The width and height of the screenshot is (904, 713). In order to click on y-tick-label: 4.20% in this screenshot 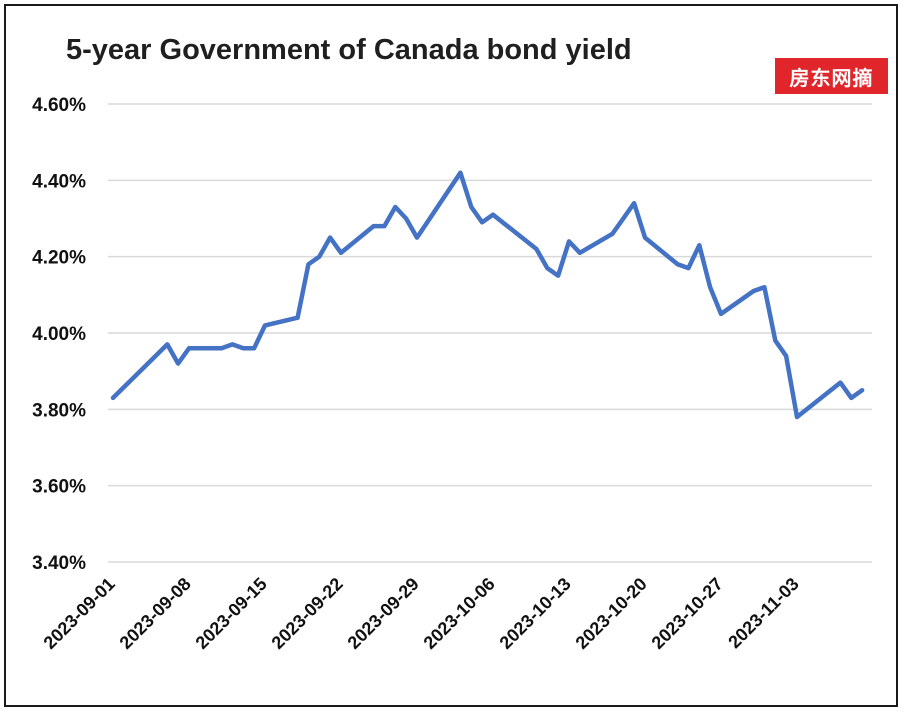, I will do `click(59, 258)`.